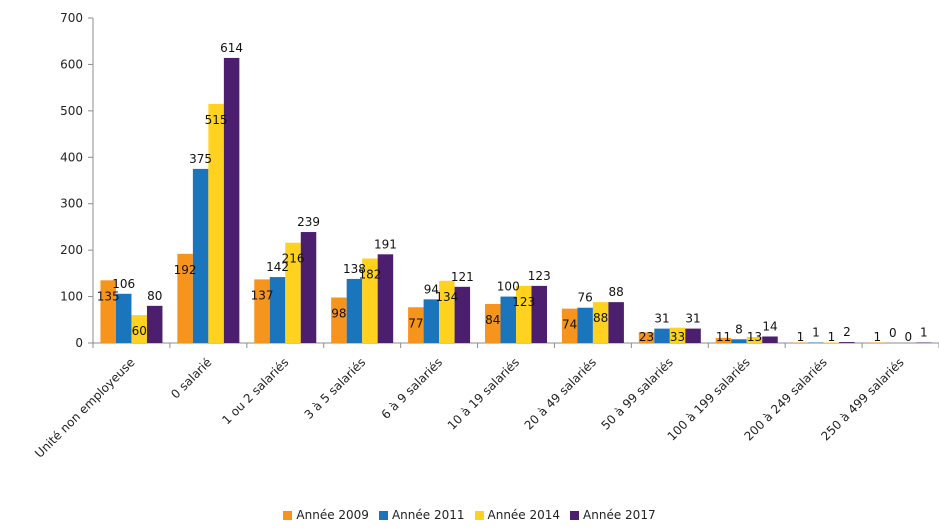 This screenshot has height=528, width=939. I want to click on data-label: 84, so click(492, 320).